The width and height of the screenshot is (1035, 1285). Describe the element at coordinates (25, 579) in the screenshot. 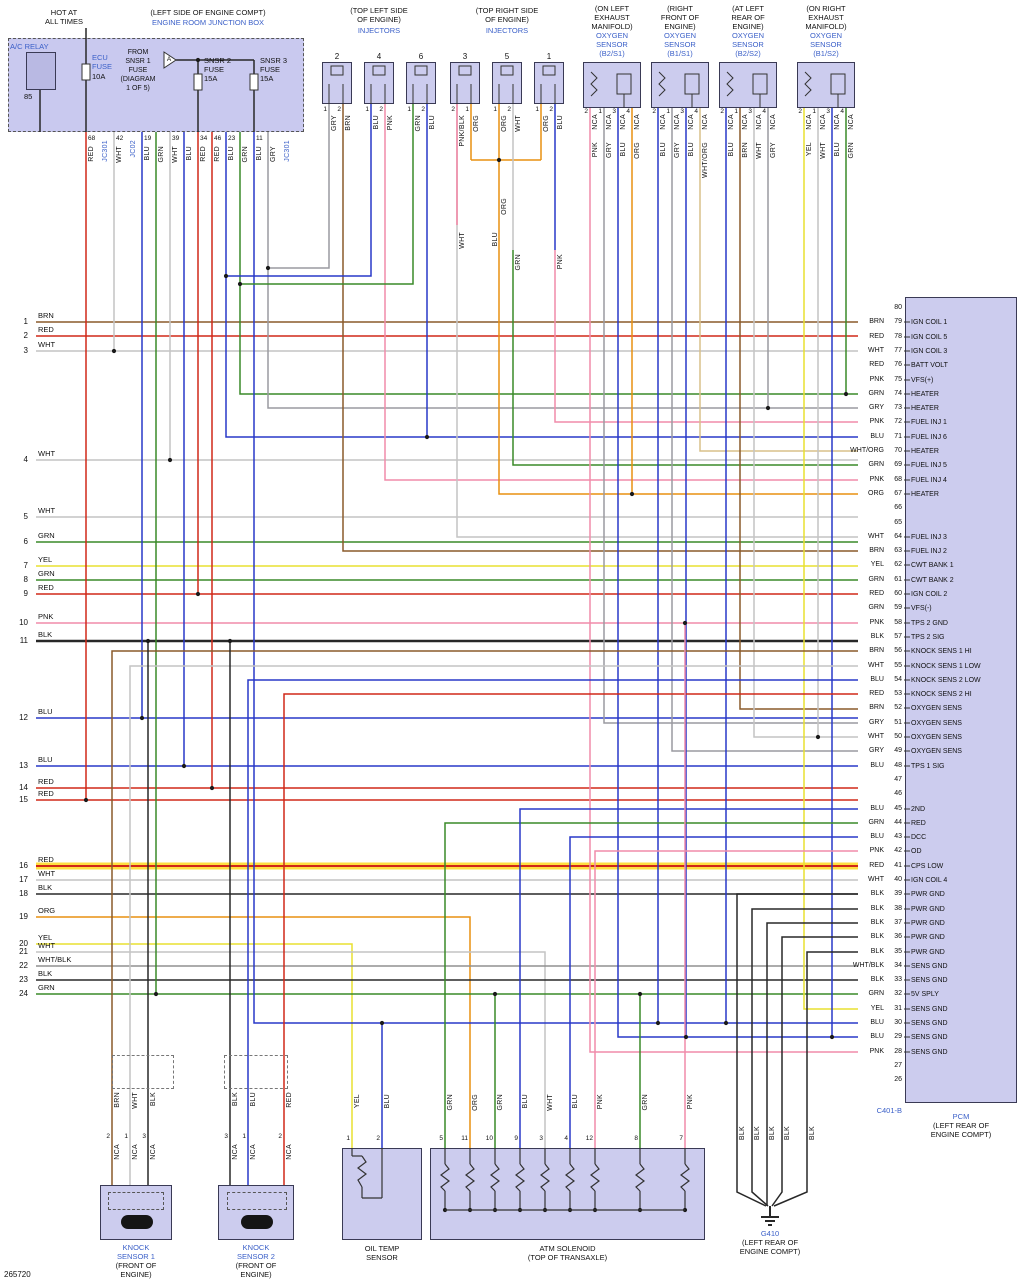

I see `left-row-number: 8` at that location.